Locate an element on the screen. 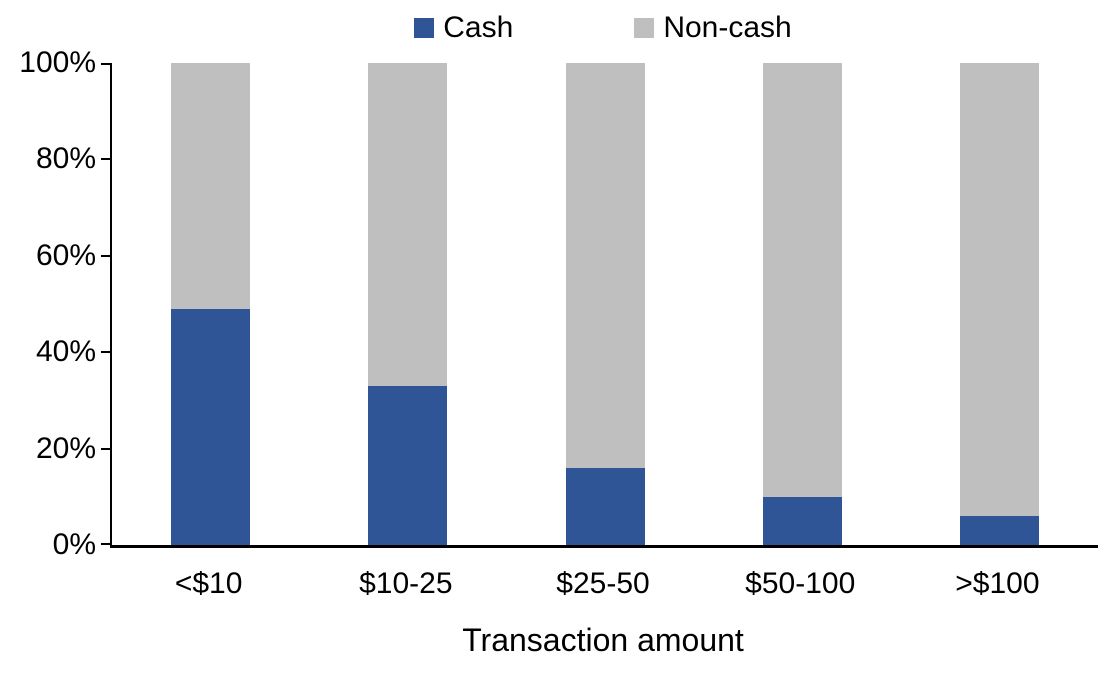 The width and height of the screenshot is (1102, 673). x-tick-label-25-50: $25-50 is located at coordinates (603, 583).